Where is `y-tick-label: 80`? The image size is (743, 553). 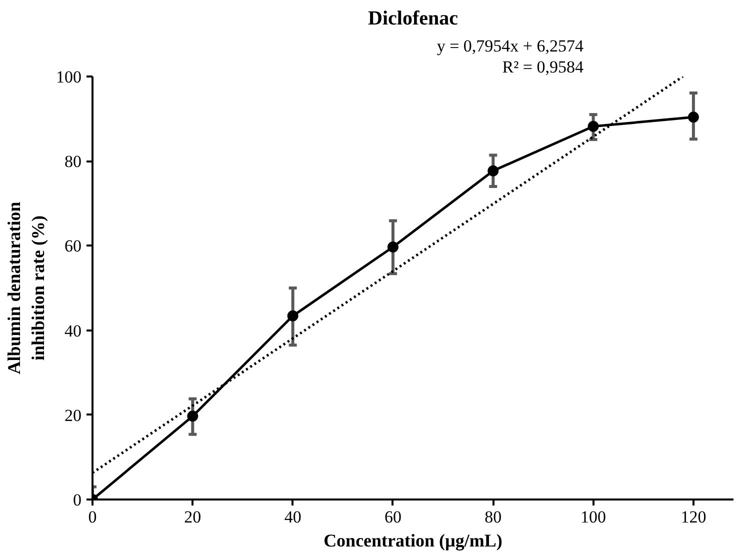
y-tick-label: 80 is located at coordinates (73, 162).